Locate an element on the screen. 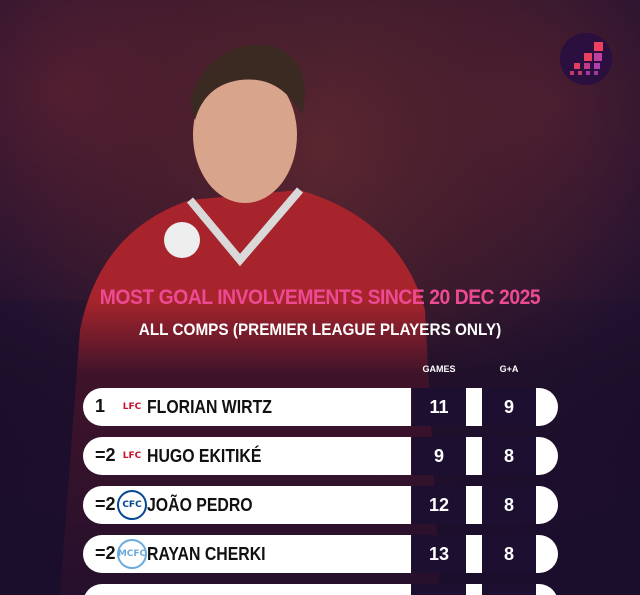 The height and width of the screenshot is (595, 640). table-row: 1 LFC FLORIAN WIRTZ 11 9 is located at coordinates (321, 407).